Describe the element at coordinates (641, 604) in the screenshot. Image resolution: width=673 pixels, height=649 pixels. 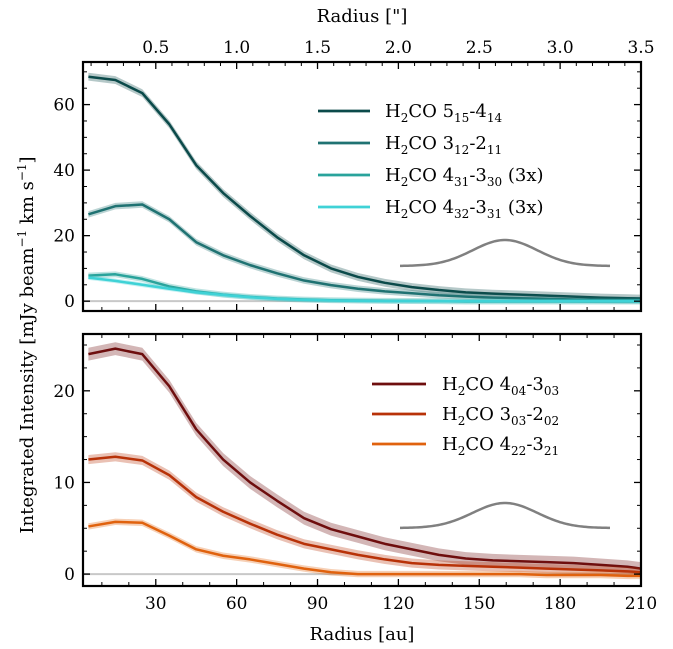
I see `x-tick-label: 210` at that location.